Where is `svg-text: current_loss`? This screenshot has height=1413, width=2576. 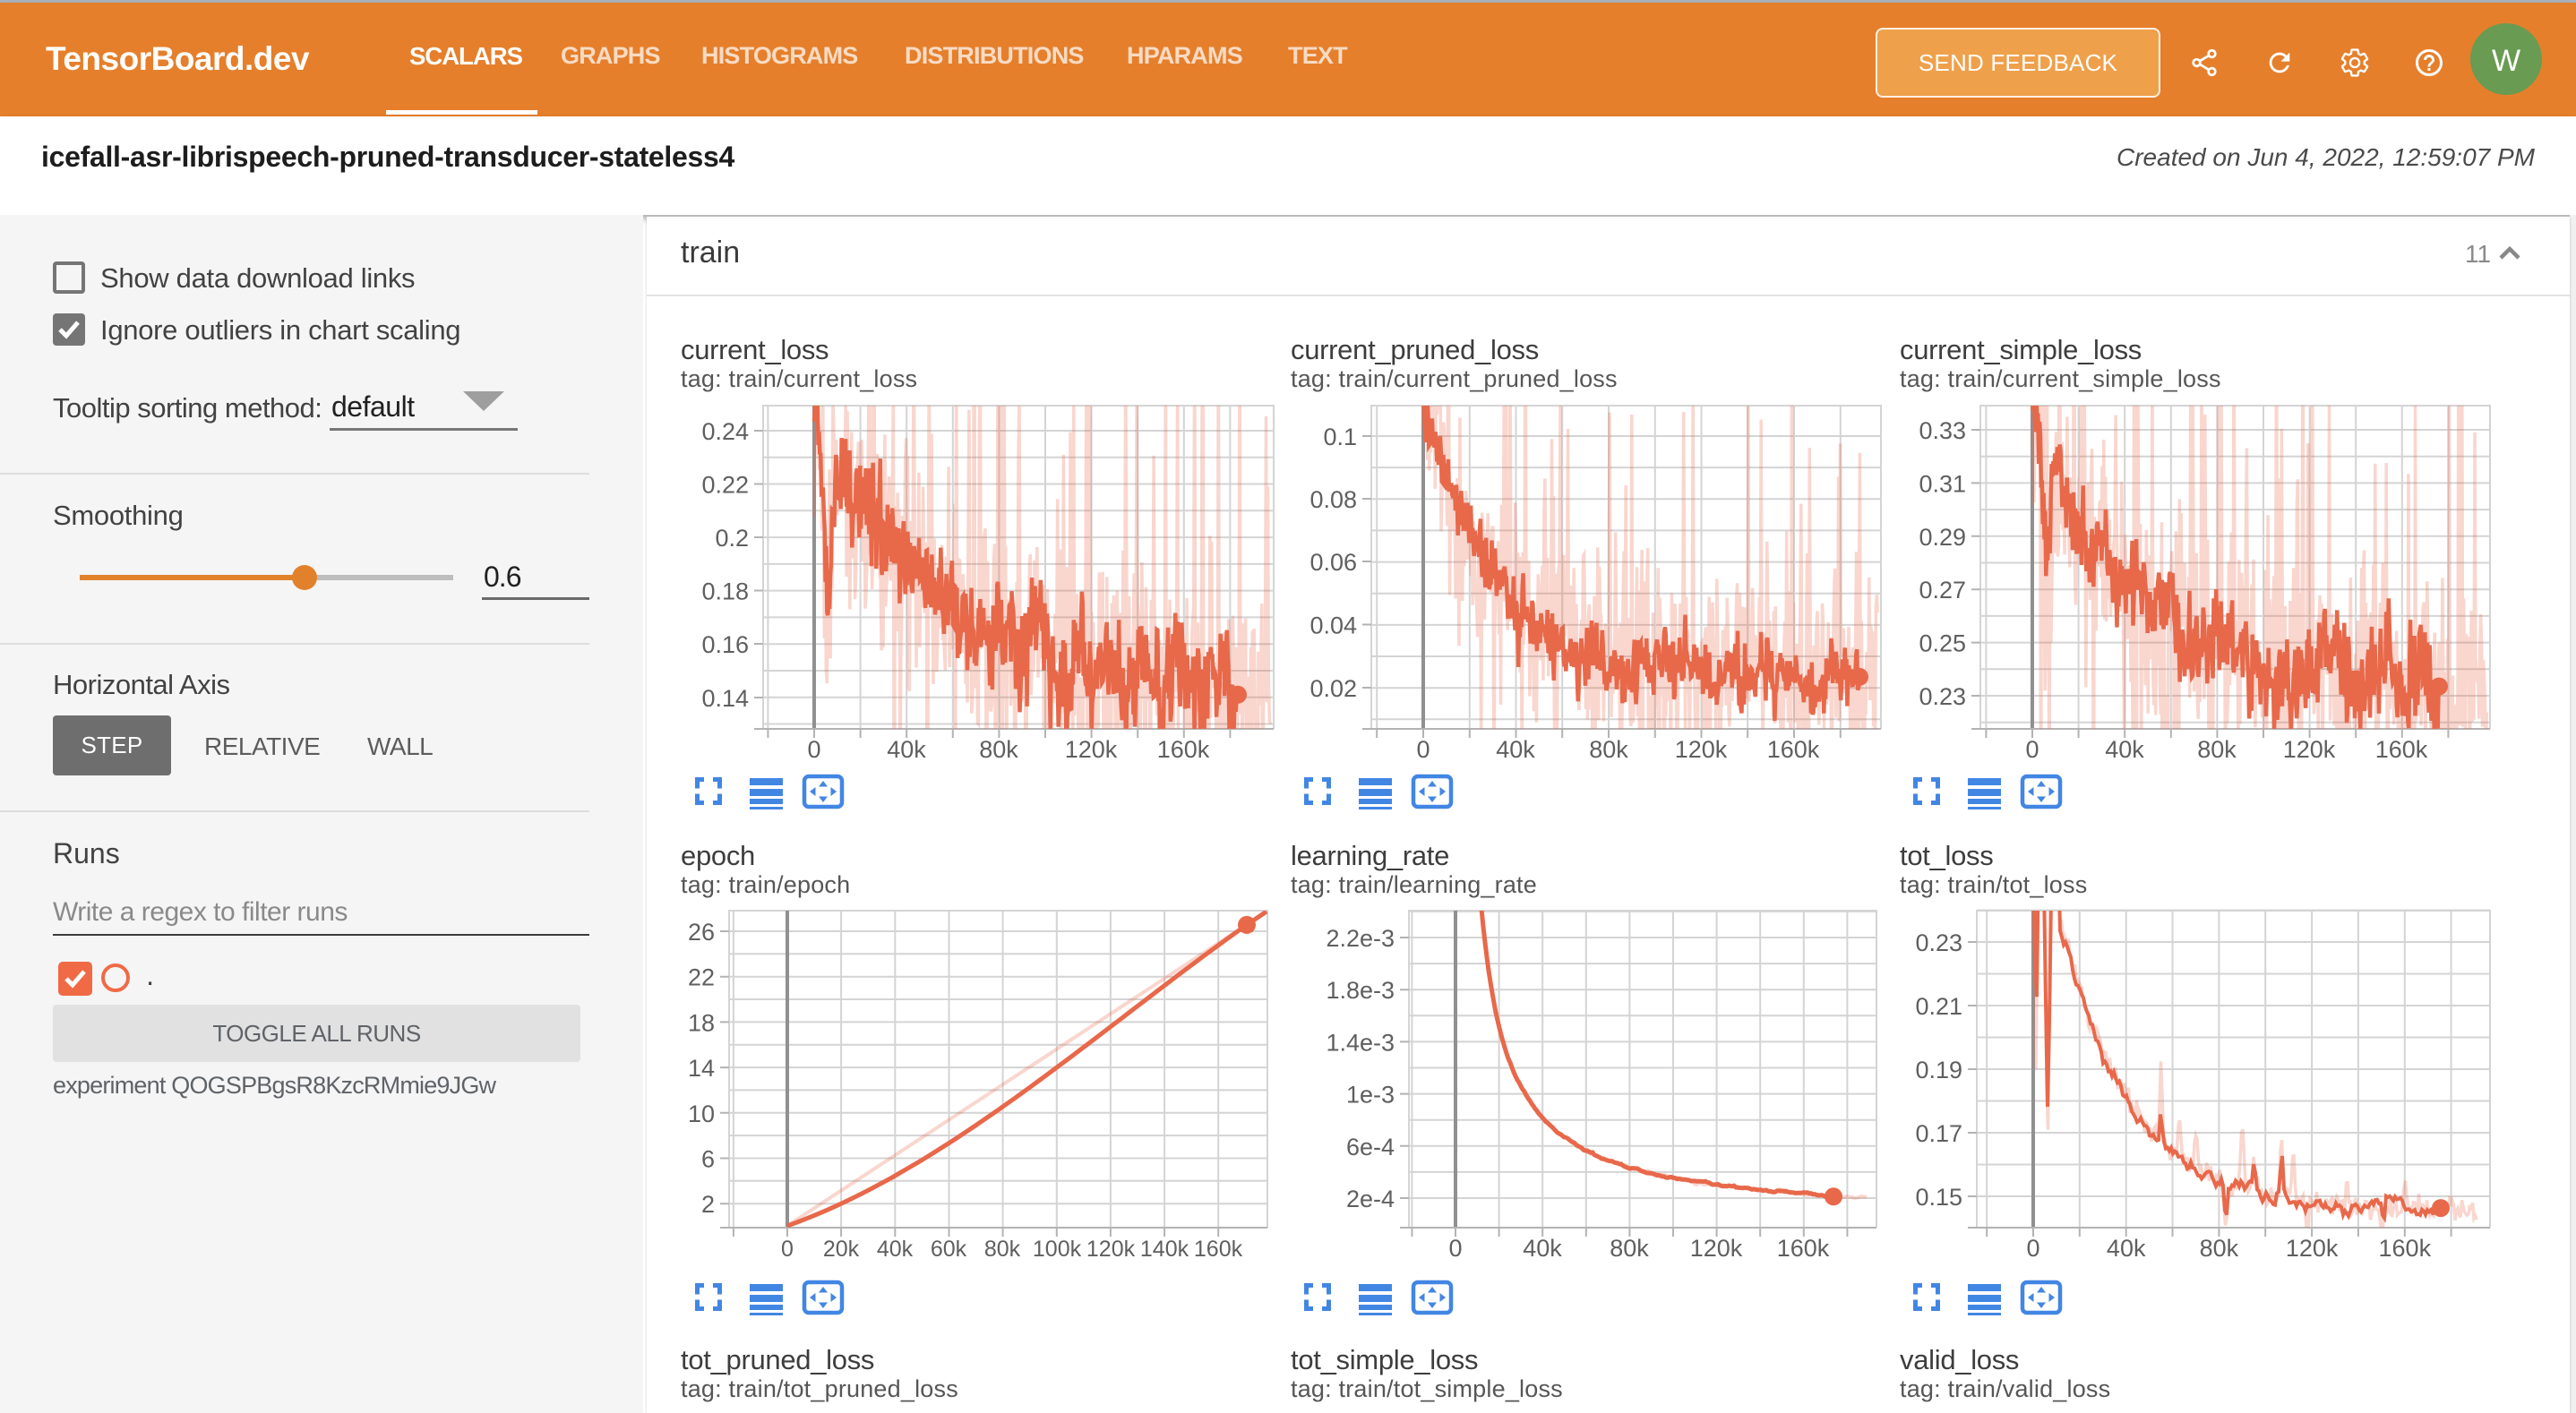
svg-text: current_loss is located at coordinates (755, 349).